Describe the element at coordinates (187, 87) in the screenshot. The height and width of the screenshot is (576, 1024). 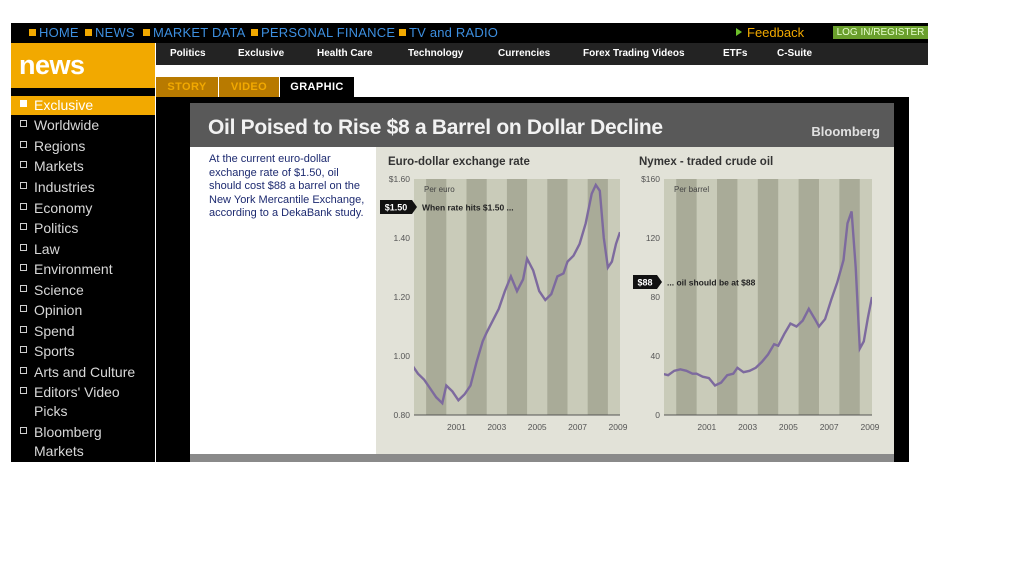
I see `tab-story: STORY` at that location.